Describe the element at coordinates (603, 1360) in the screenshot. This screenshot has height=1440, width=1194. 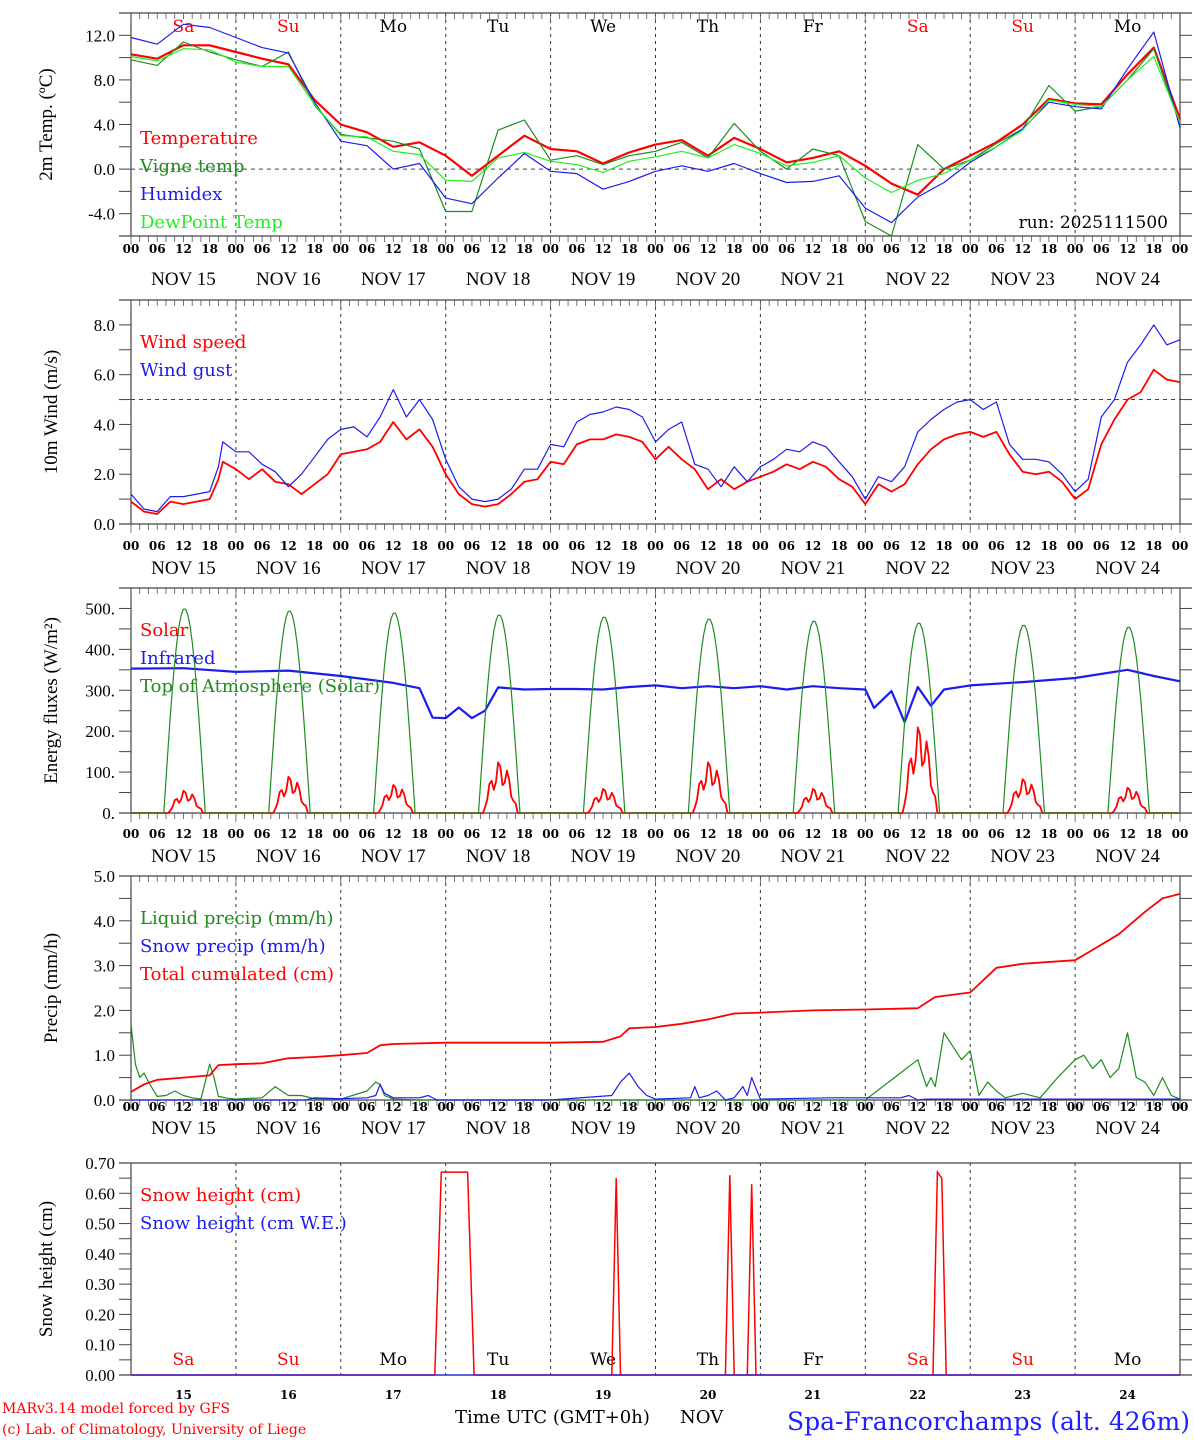
I see `weekday-label: We` at that location.